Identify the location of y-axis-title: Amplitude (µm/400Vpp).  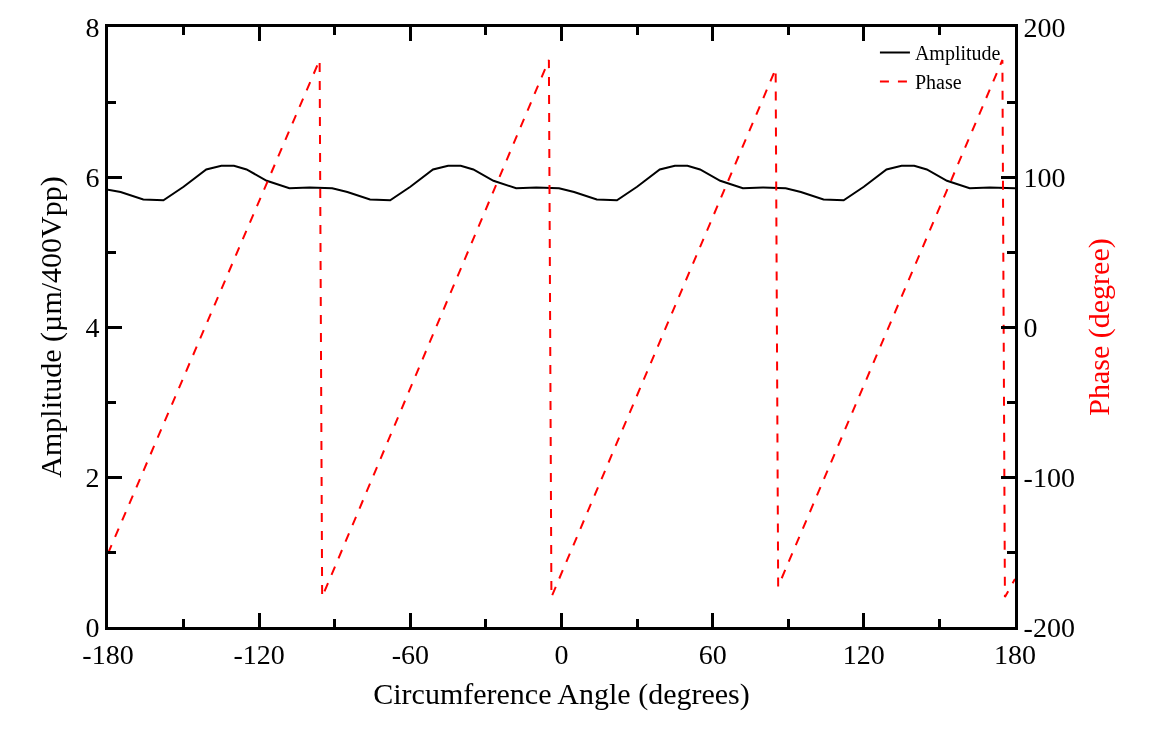
(51, 327).